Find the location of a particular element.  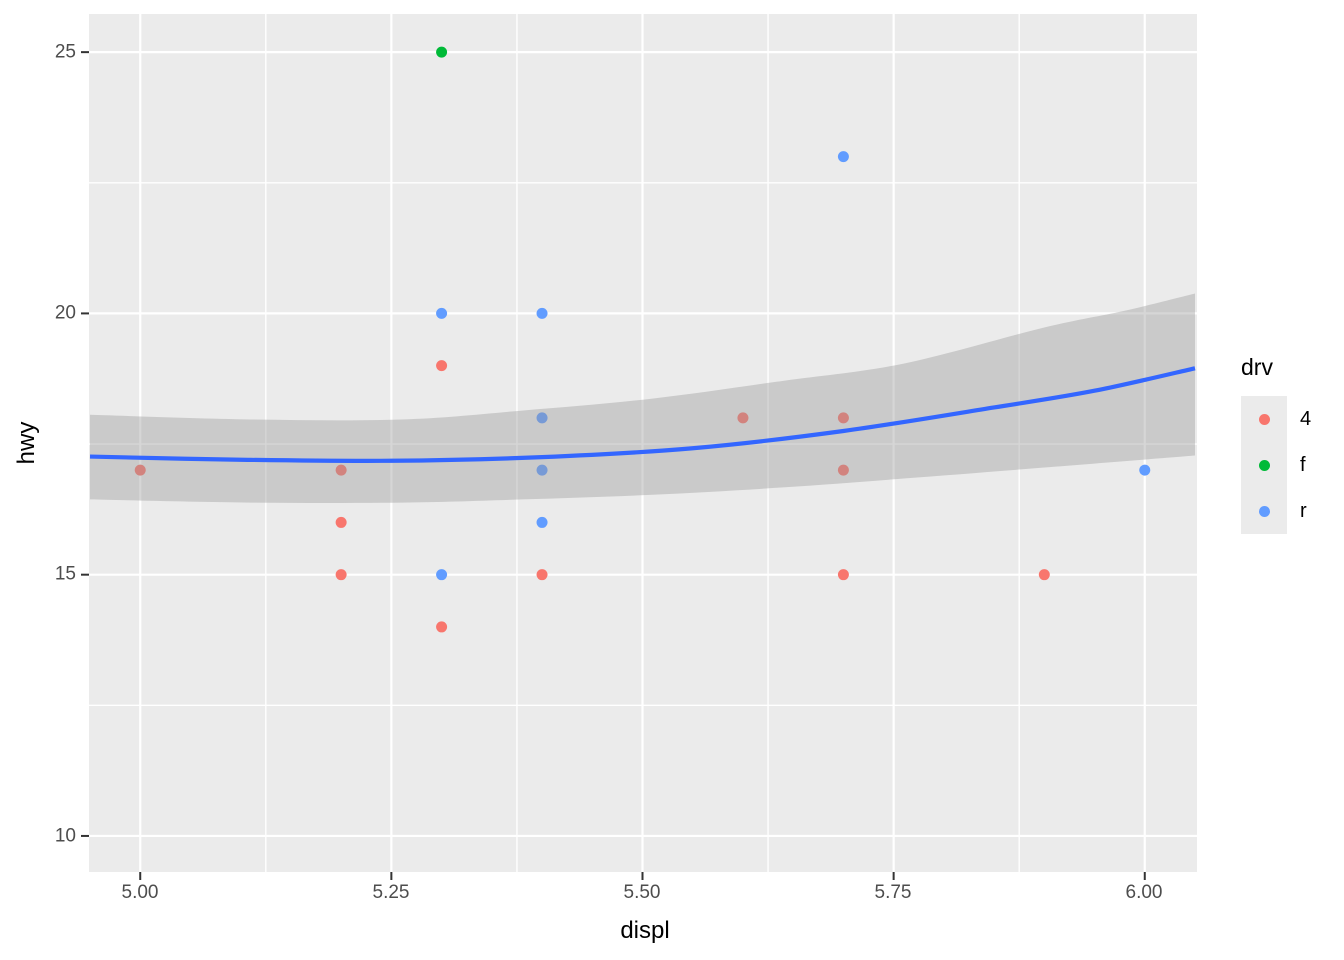

x-tick-label-5.50: 5.50 is located at coordinates (642, 892).